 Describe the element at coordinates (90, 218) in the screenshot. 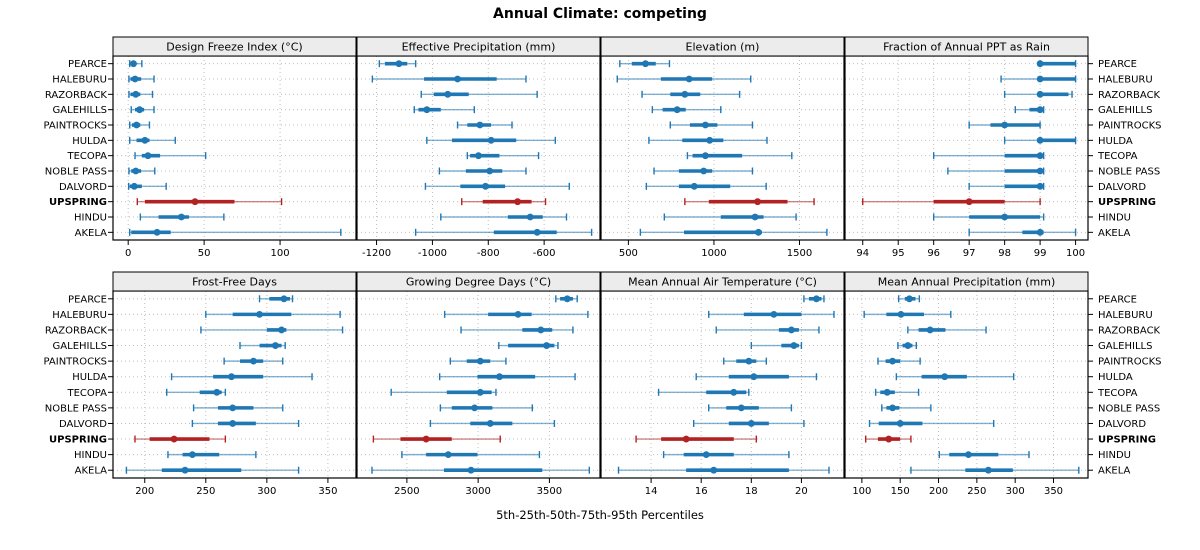

I see `site-label-left-hindu: HINDU` at that location.